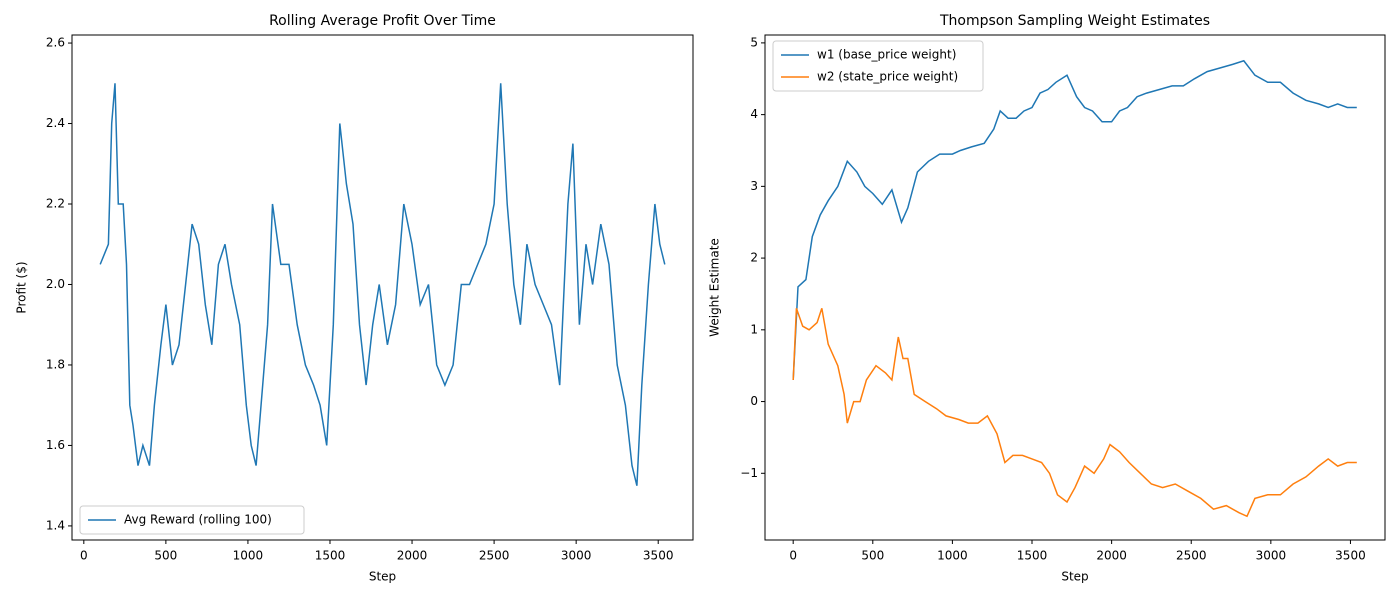  What do you see at coordinates (754, 186) in the screenshot?
I see `y-tick-label: 3` at bounding box center [754, 186].